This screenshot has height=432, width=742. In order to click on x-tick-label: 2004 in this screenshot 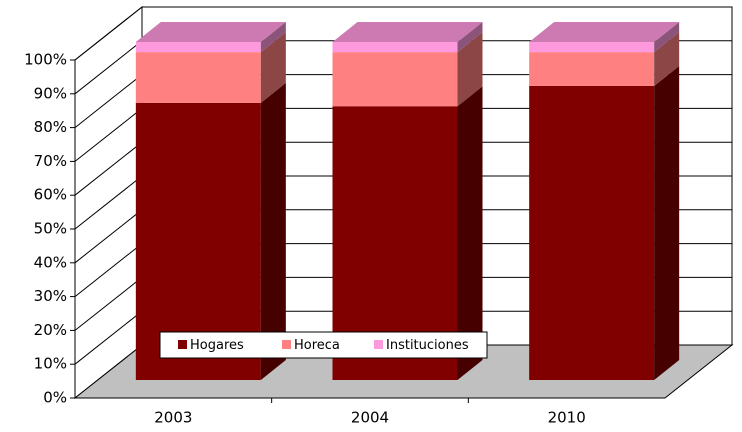, I will do `click(370, 418)`.